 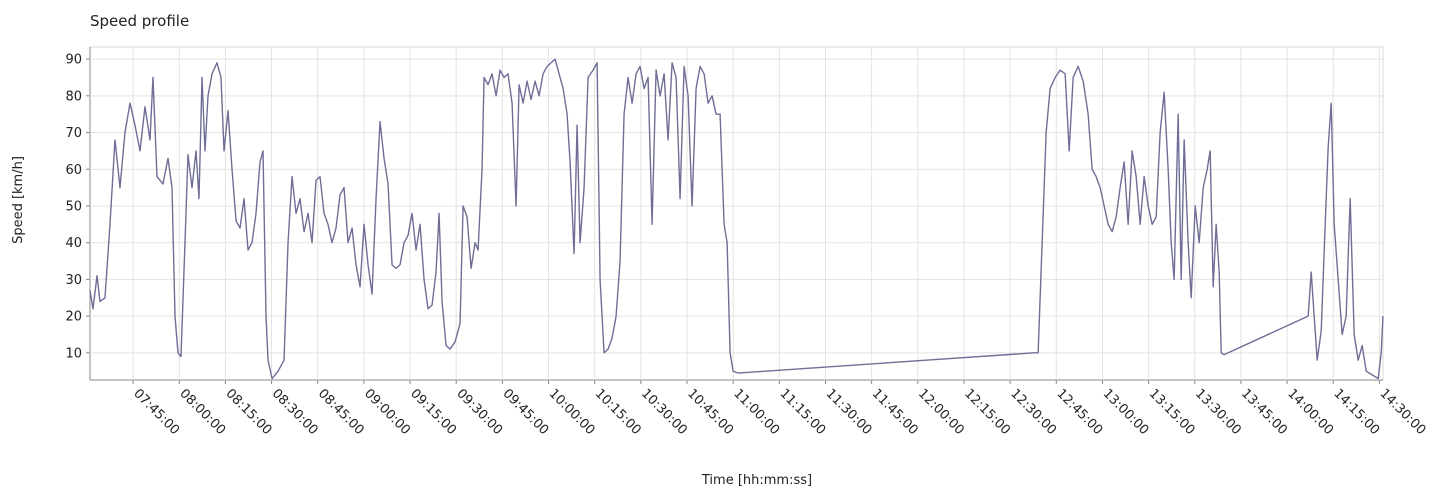 What do you see at coordinates (618, 412) in the screenshot?
I see `x-tick-label: 10:15:00` at bounding box center [618, 412].